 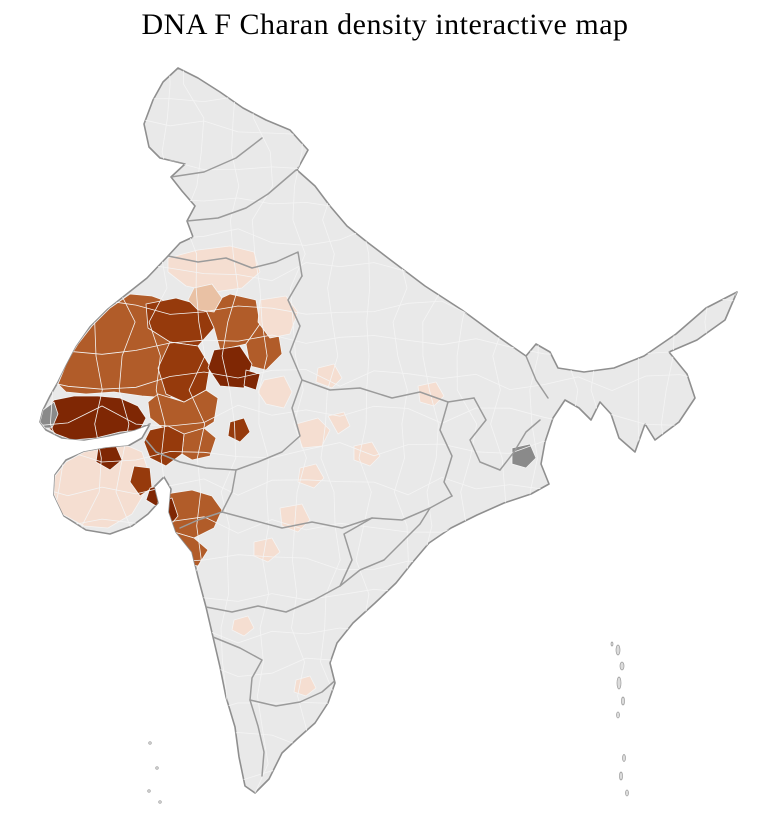 I want to click on andaman-nicobar-islands, so click(x=619, y=719).